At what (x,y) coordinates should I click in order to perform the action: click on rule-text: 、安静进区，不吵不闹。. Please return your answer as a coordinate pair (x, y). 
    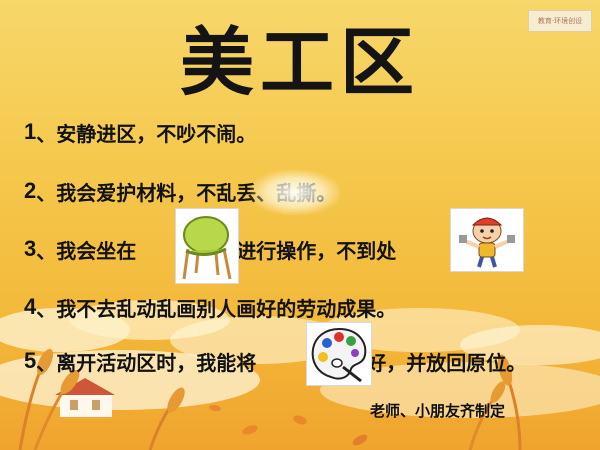
    Looking at the image, I should click on (146, 133).